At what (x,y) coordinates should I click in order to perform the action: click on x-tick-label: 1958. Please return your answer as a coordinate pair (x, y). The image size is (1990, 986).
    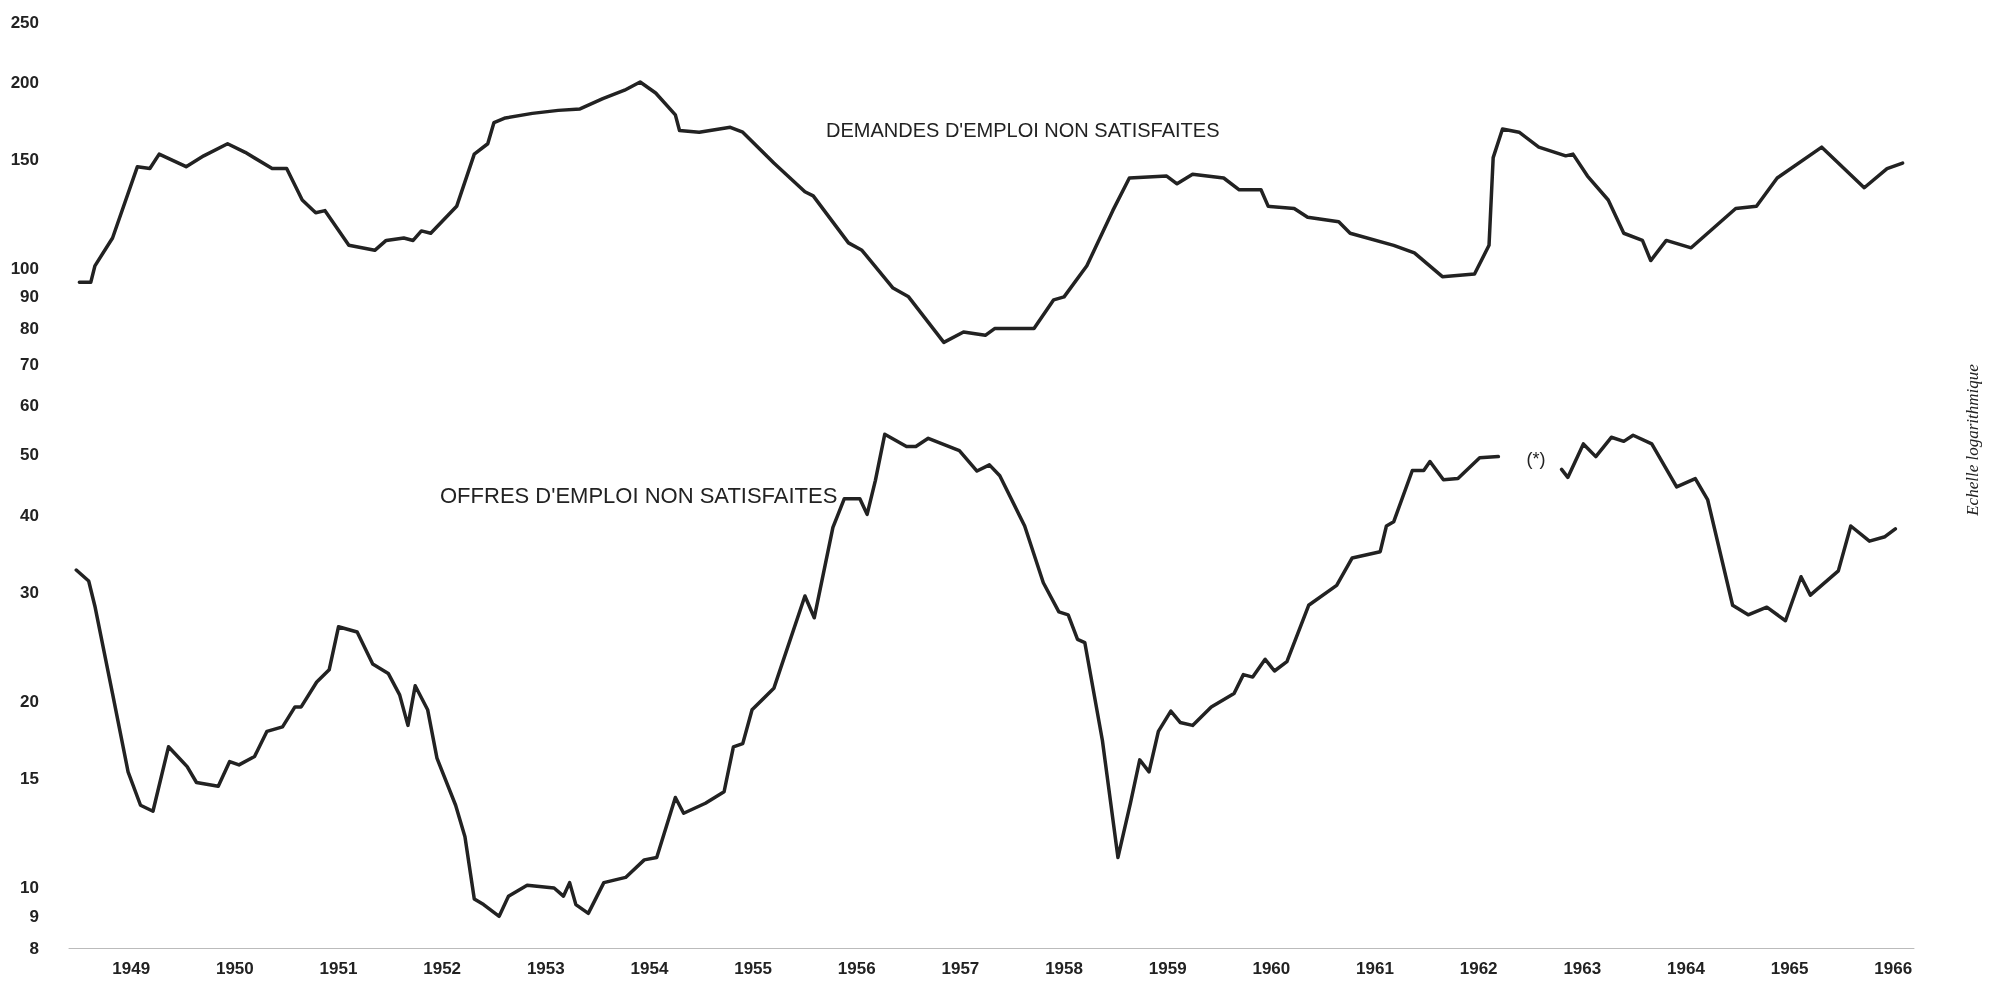
    Looking at the image, I should click on (1064, 968).